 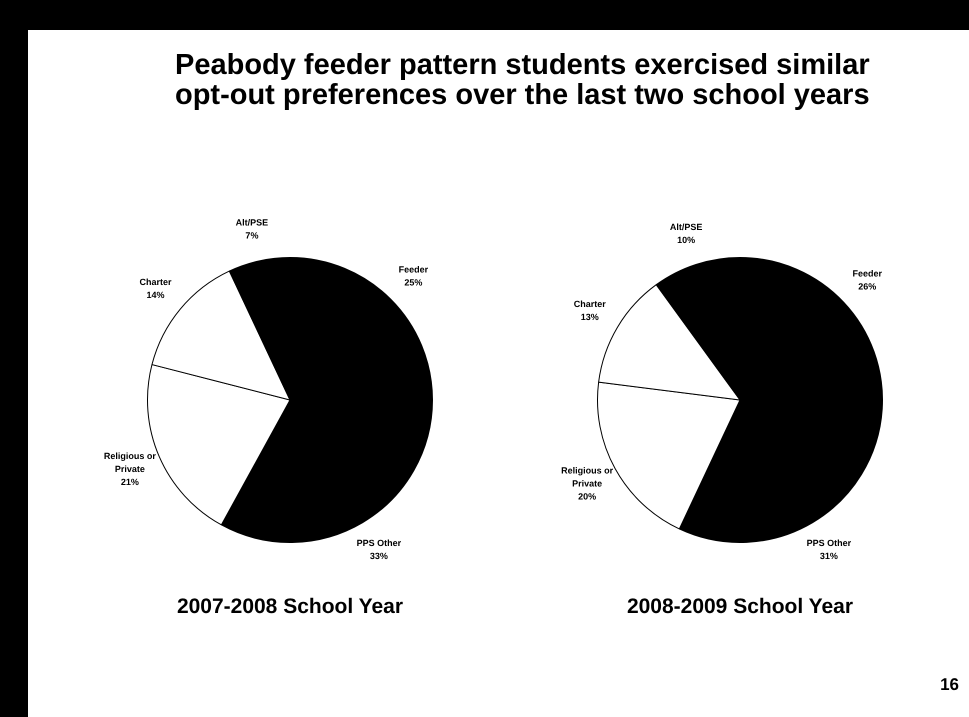 I want to click on data-label: 26%, so click(x=867, y=287).